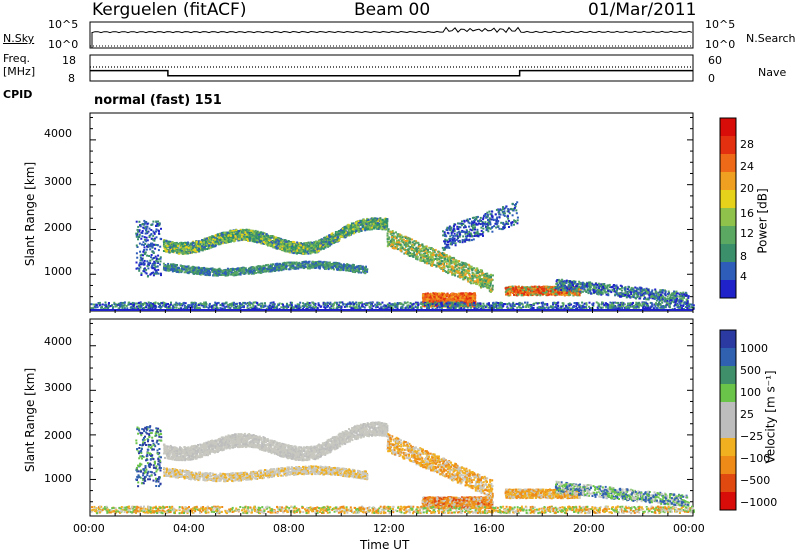 The height and width of the screenshot is (554, 800). Describe the element at coordinates (728, 235) in the screenshot. I see `power-colorbar-segment` at that location.